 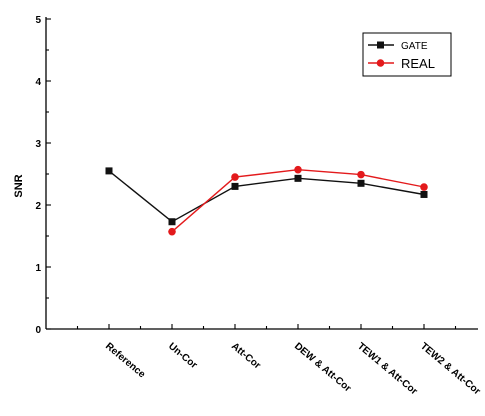 I want to click on legend-real-marker, so click(x=380, y=63).